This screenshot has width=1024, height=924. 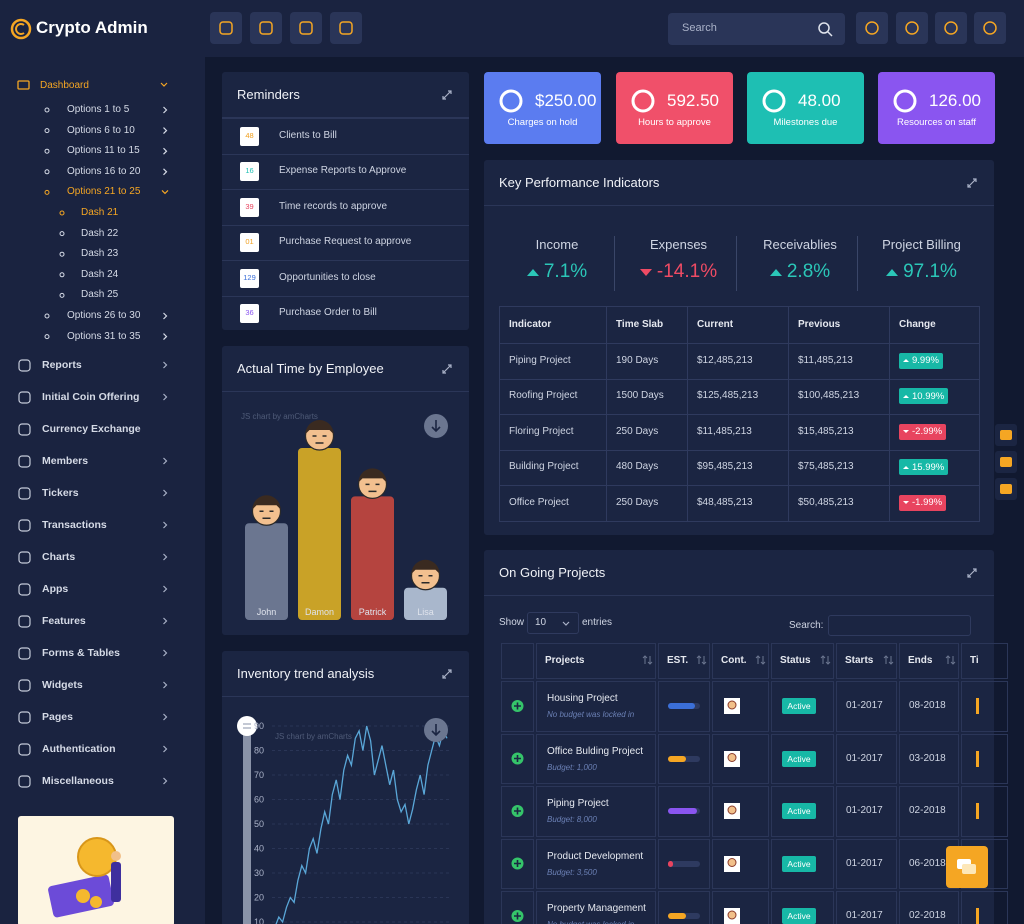 I want to click on reminder-count: 16, so click(x=249, y=170).